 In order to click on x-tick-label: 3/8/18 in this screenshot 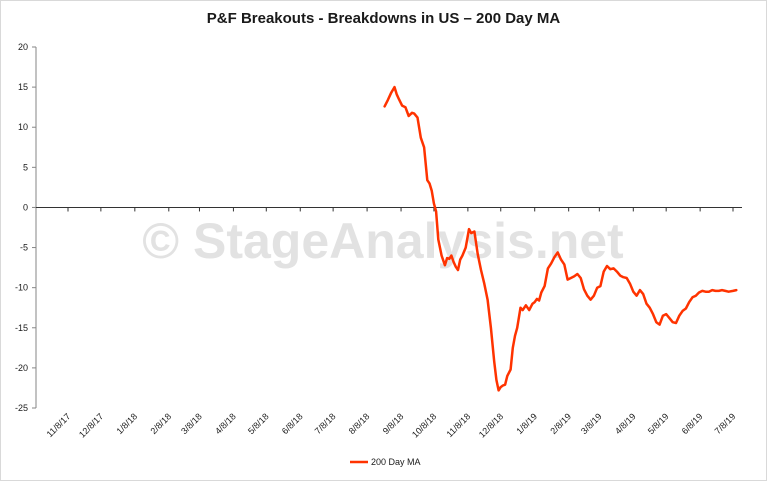, I will do `click(191, 423)`.